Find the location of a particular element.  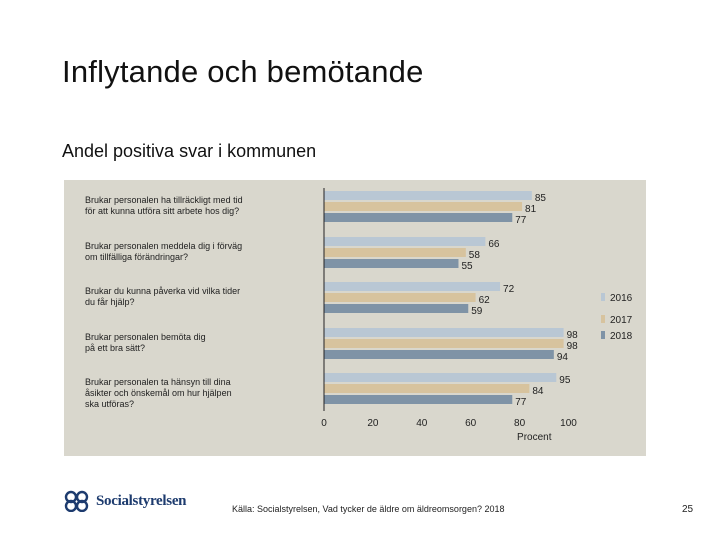

legend-label-2018: 2018 is located at coordinates (621, 336).